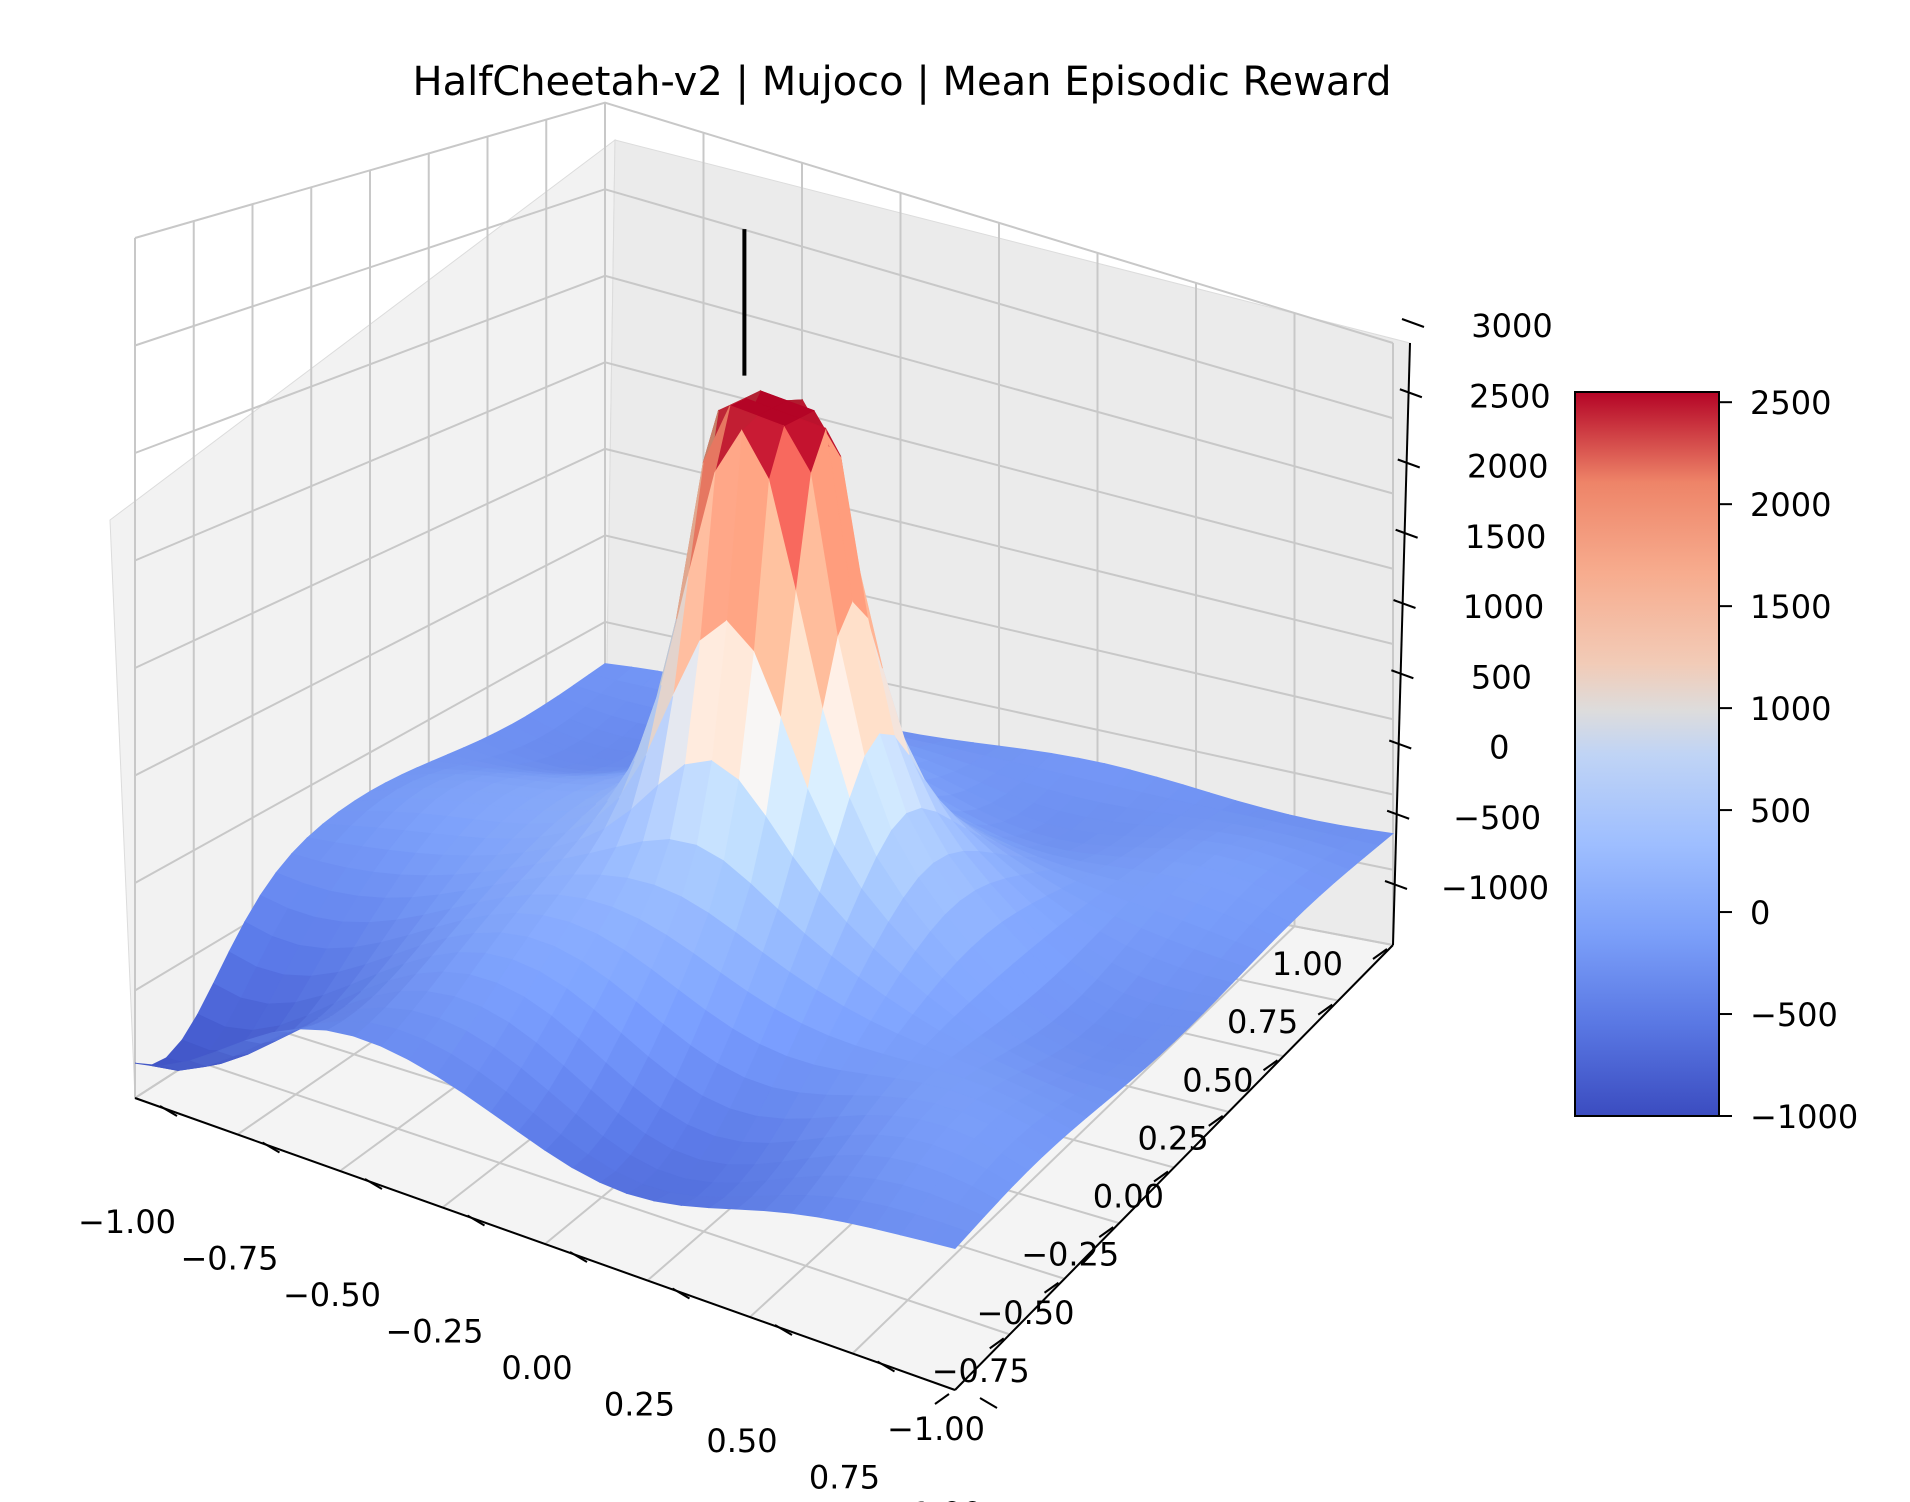  Describe the element at coordinates (1070, 1255) in the screenshot. I see `y-tick-label: −0.25` at that location.